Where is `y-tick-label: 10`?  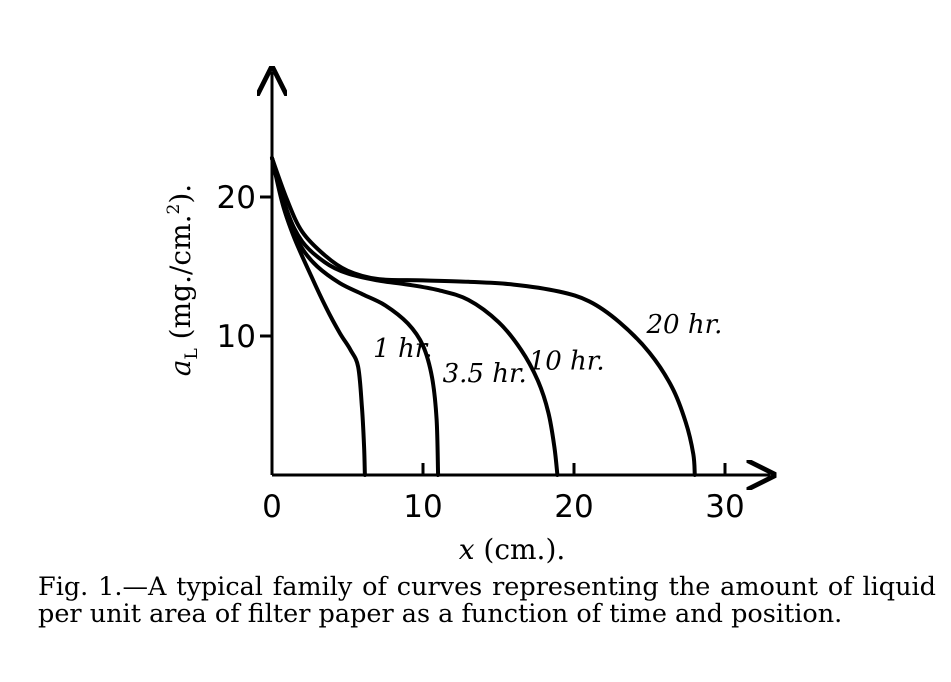 y-tick-label: 10 is located at coordinates (236, 337).